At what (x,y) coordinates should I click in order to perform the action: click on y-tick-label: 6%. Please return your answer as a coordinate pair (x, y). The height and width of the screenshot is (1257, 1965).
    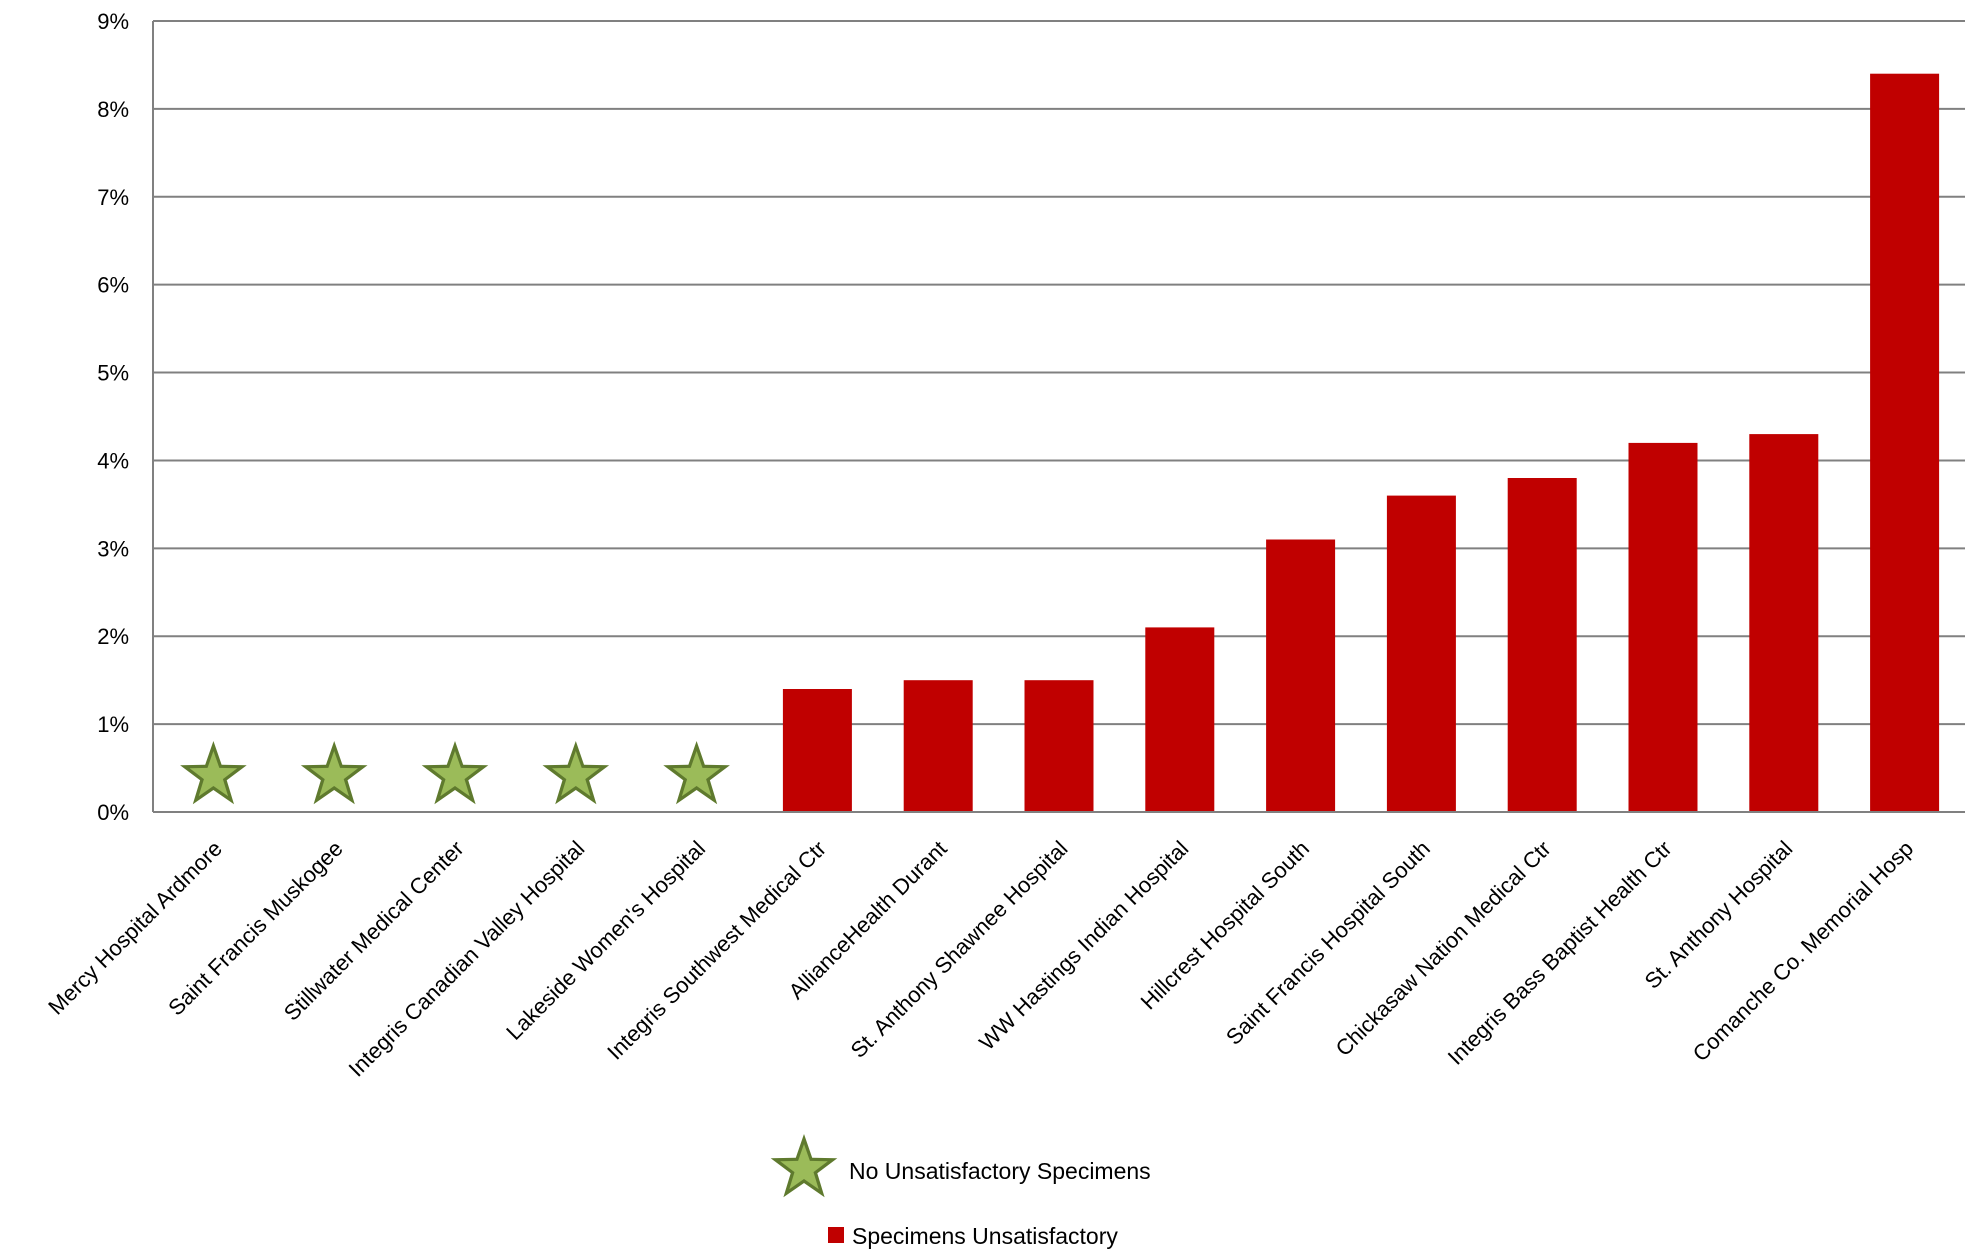
    Looking at the image, I should click on (113, 285).